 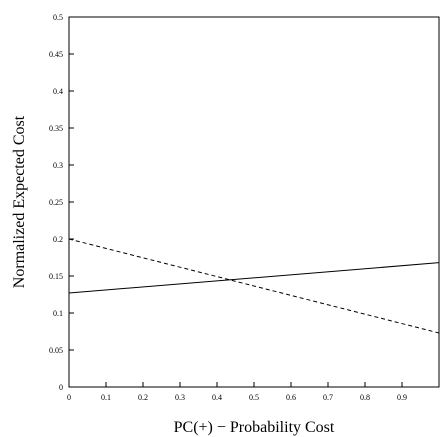 I want to click on y-axis-ticks: 0 0.05 0.1 0.15 0.2 0.25 0.3 0.35 0.4 0.45 0.5, so click(x=61, y=202).